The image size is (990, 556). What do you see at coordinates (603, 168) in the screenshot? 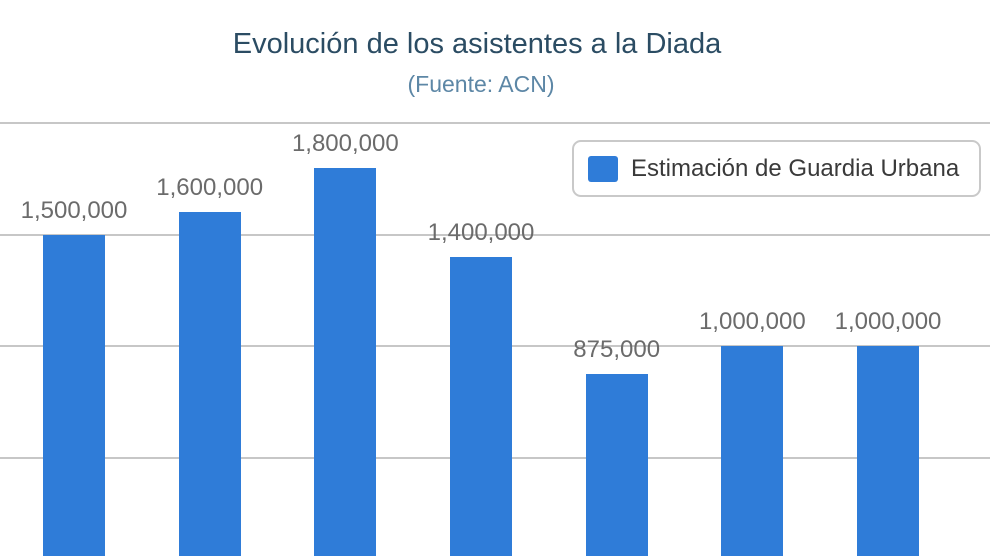
I see `legend-color-swatch-icon` at bounding box center [603, 168].